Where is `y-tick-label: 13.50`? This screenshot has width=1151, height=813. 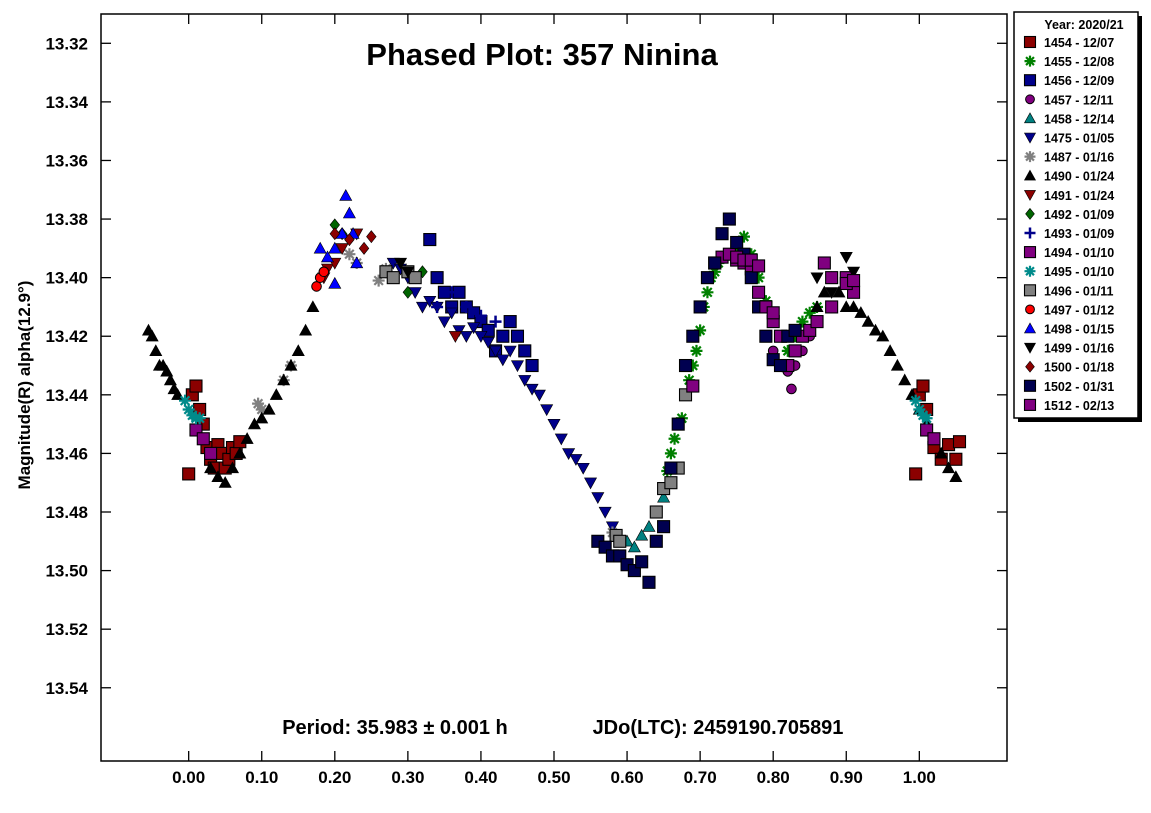
y-tick-label: 13.50 is located at coordinates (66, 571).